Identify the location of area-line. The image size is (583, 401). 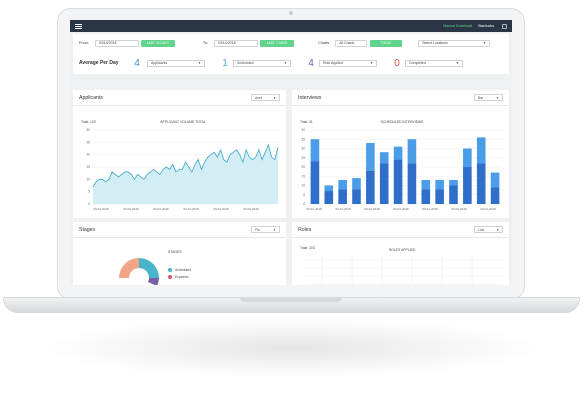
(185, 165).